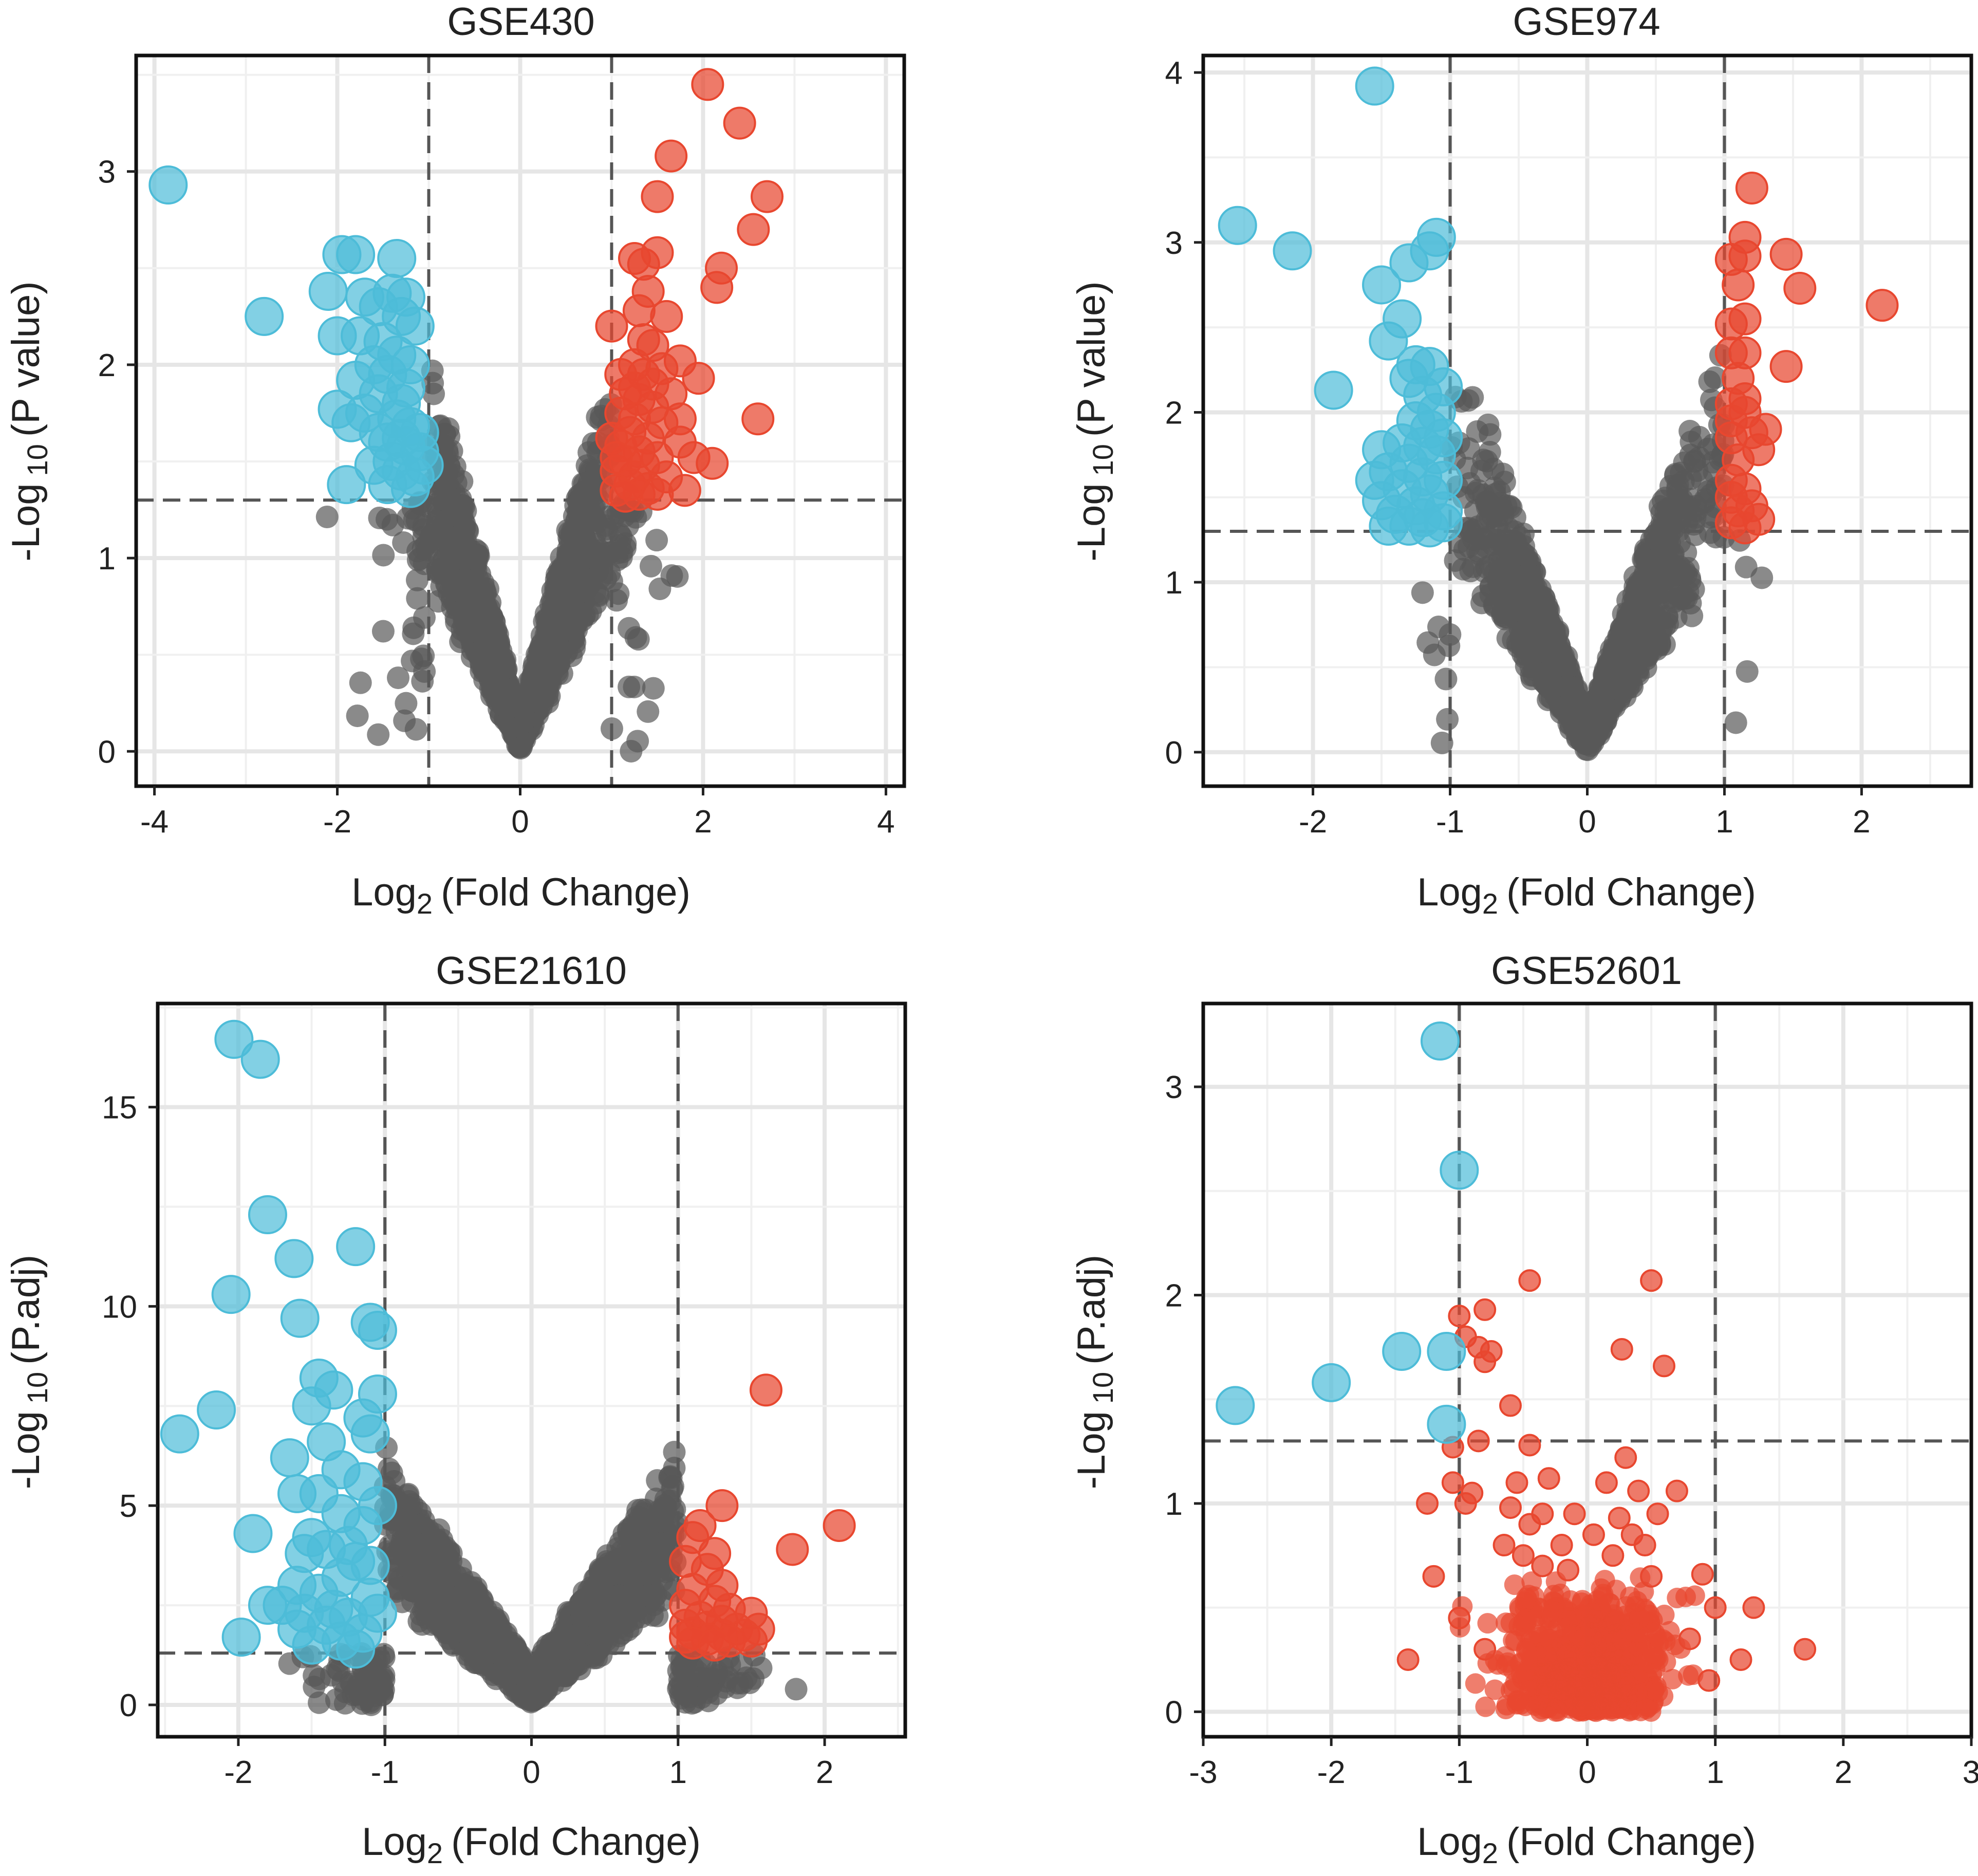 This screenshot has width=1978, height=1876. What do you see at coordinates (531, 1371) in the screenshot?
I see `grid` at bounding box center [531, 1371].